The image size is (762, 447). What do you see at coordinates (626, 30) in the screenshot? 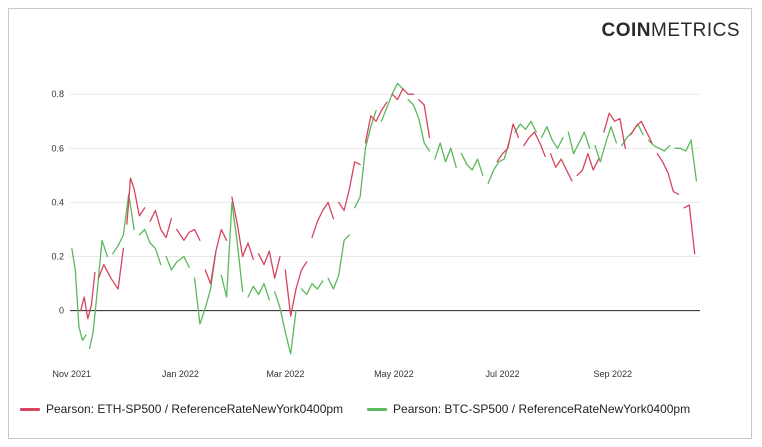
I see `logo-bold-text: COIN` at bounding box center [626, 30].